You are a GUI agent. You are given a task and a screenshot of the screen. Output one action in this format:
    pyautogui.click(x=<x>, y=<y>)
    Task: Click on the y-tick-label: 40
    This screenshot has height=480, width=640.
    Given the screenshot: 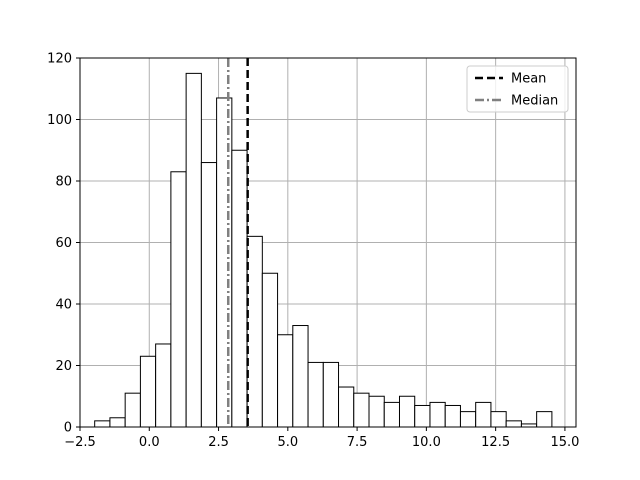 What is the action you would take?
    pyautogui.click(x=63, y=305)
    